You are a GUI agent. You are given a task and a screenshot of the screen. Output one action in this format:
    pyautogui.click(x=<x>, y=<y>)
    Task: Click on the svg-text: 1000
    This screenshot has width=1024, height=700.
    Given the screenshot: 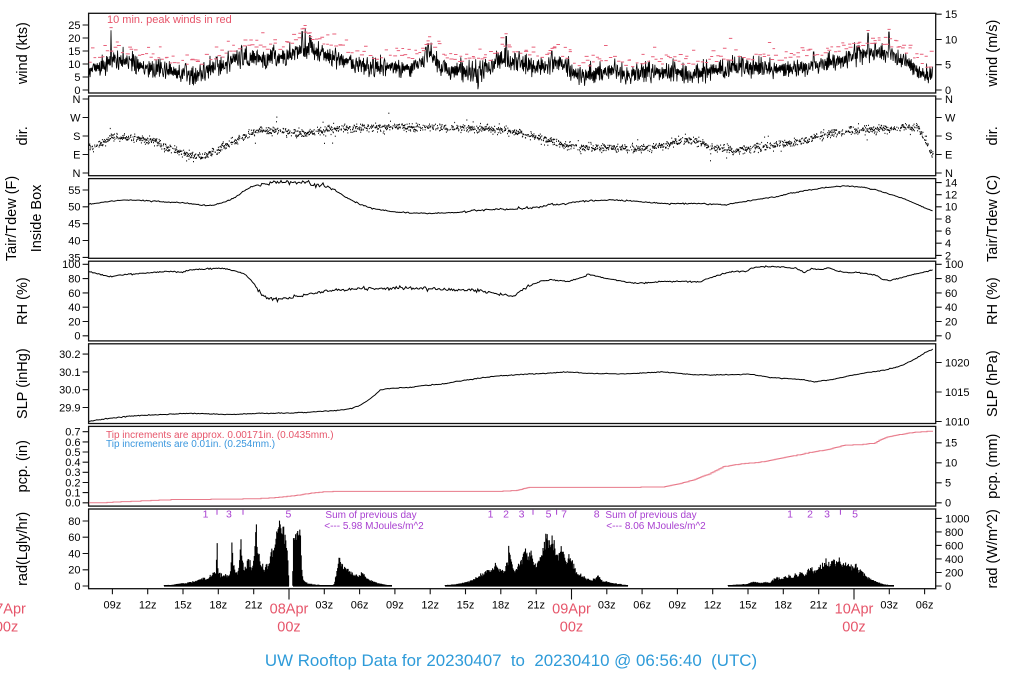 What is the action you would take?
    pyautogui.click(x=957, y=519)
    